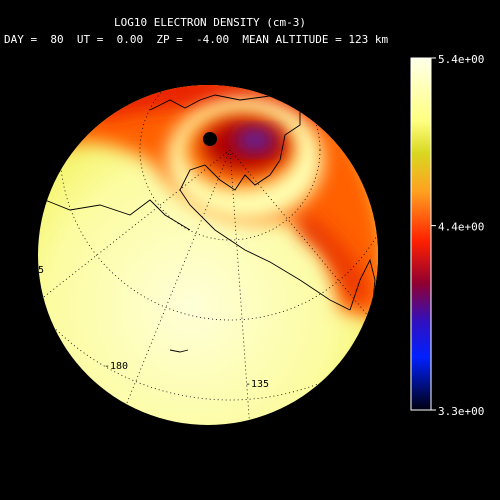  What do you see at coordinates (41, 270) in the screenshot?
I see `graticule-label: 5` at bounding box center [41, 270].